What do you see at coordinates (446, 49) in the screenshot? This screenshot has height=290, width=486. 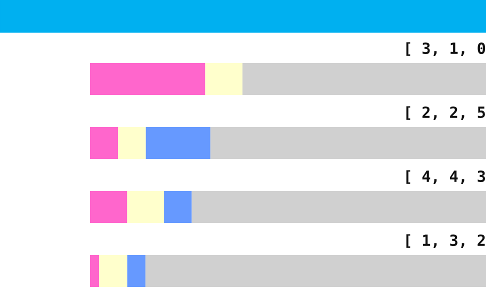 I see `annotation: [ 3, 1, 0` at bounding box center [446, 49].